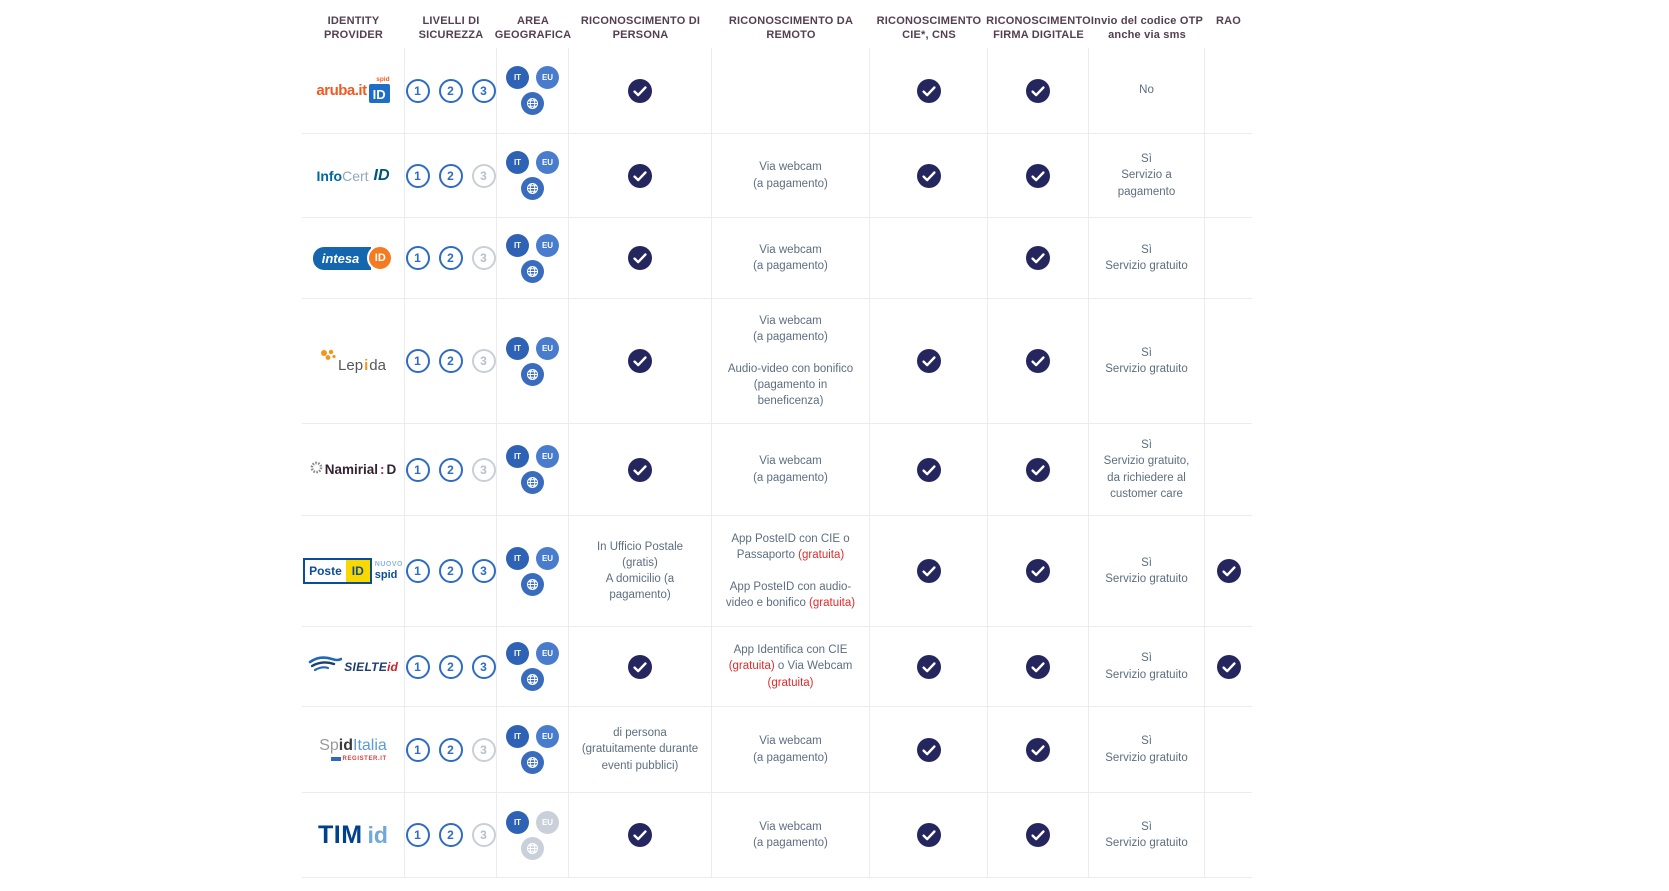 The height and width of the screenshot is (891, 1669). What do you see at coordinates (790, 650) in the screenshot?
I see `cell-text-segment: App Identifica con CIE` at bounding box center [790, 650].